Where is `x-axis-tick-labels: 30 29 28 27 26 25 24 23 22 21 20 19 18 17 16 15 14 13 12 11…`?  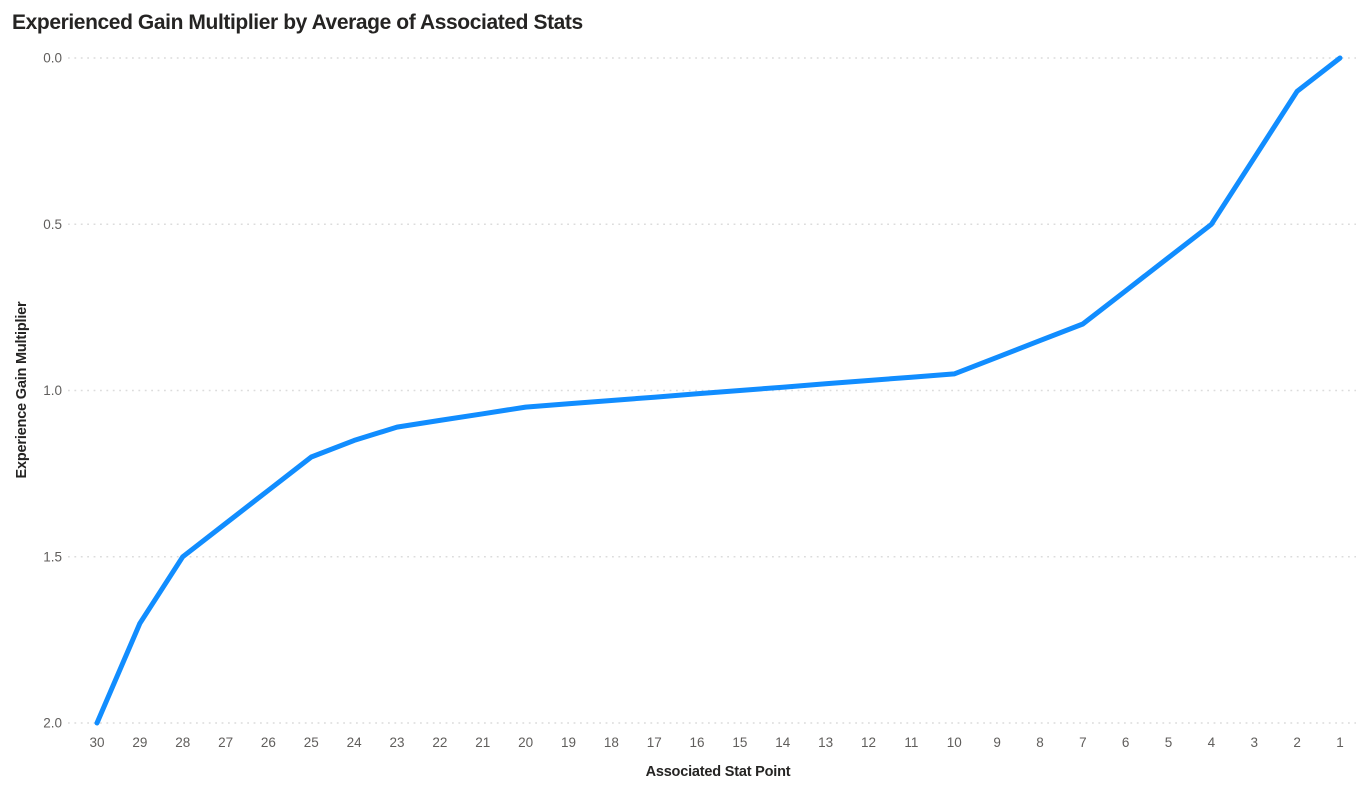
x-axis-tick-labels: 30 29 28 27 26 25 24 23 22 21 20 19 18 17 16 15 14 13 12 11… is located at coordinates (716, 742).